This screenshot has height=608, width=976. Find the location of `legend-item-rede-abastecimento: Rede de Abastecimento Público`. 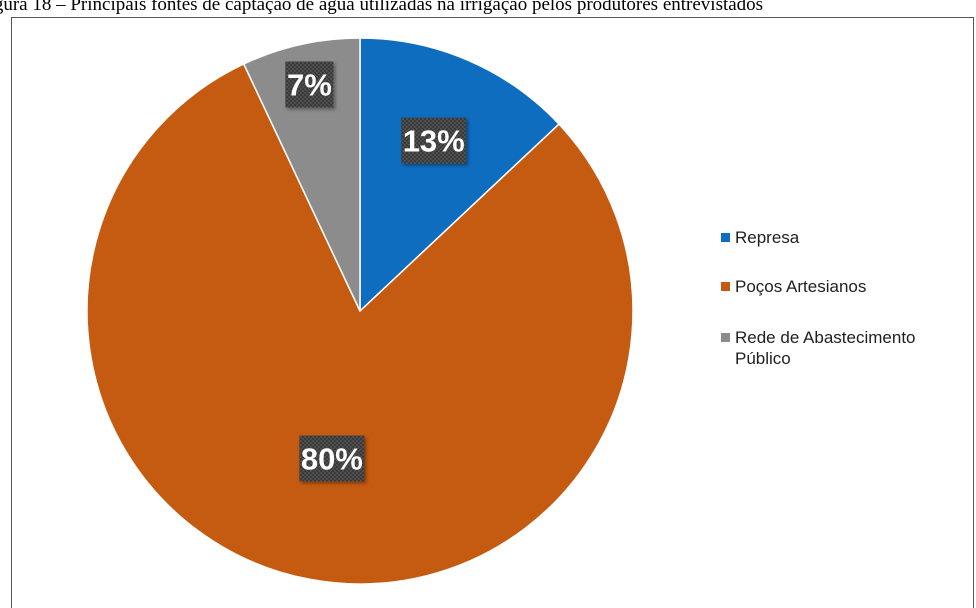

legend-item-rede-abastecimento: Rede de Abastecimento Público is located at coordinates (846, 348).